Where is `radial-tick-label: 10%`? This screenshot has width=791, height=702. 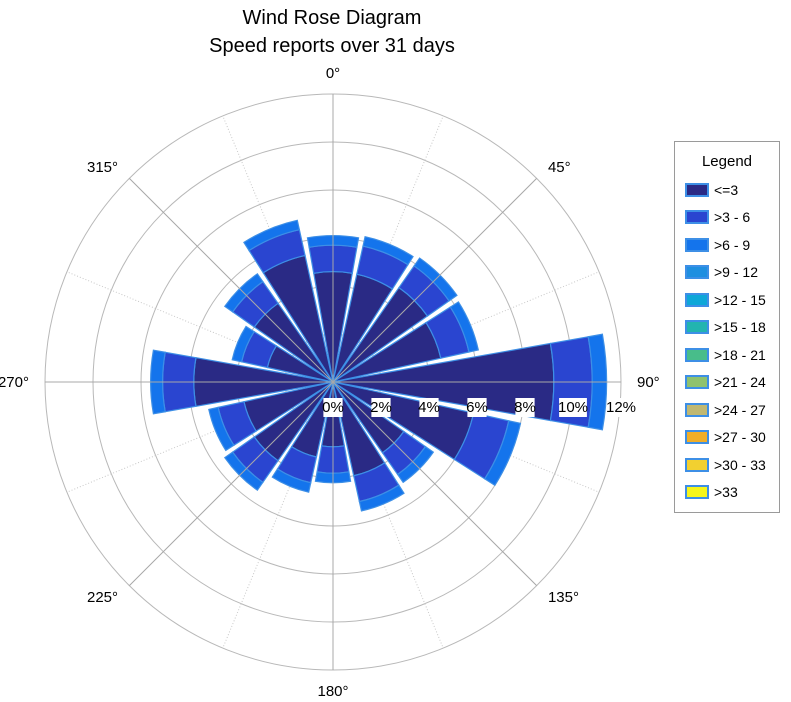 radial-tick-label: 10% is located at coordinates (573, 407).